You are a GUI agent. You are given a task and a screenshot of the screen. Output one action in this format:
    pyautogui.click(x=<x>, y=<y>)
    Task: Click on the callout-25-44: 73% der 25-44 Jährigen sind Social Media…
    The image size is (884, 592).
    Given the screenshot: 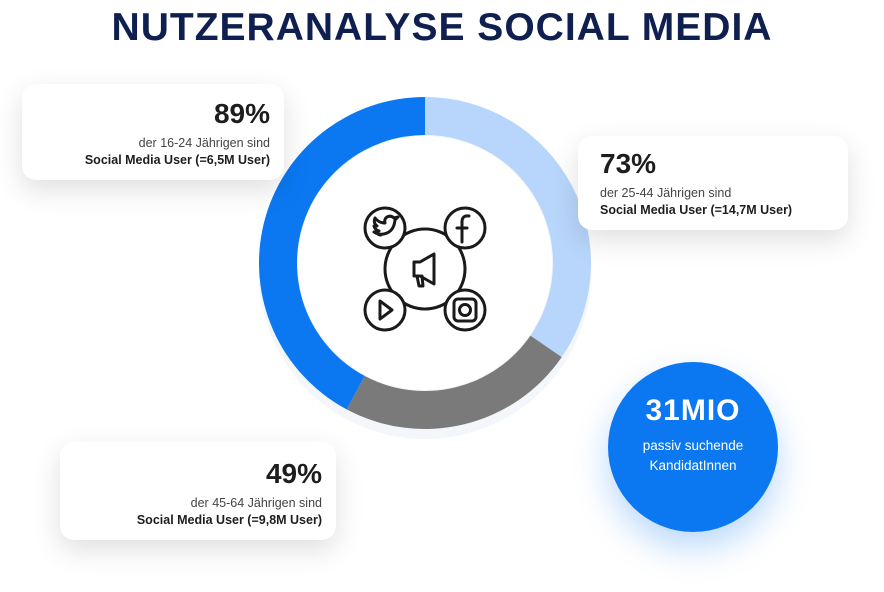 What is the action you would take?
    pyautogui.click(x=713, y=183)
    